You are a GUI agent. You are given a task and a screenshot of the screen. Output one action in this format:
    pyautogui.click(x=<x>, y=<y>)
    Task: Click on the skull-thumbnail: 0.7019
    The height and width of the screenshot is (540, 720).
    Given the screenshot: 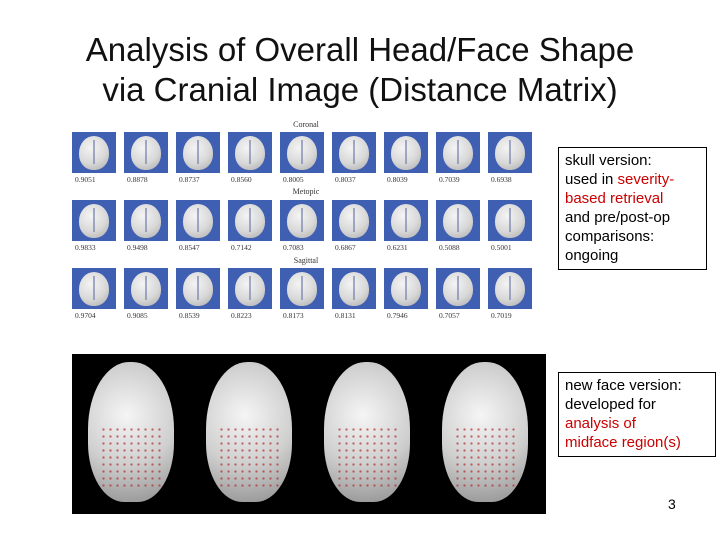 What is the action you would take?
    pyautogui.click(x=511, y=295)
    